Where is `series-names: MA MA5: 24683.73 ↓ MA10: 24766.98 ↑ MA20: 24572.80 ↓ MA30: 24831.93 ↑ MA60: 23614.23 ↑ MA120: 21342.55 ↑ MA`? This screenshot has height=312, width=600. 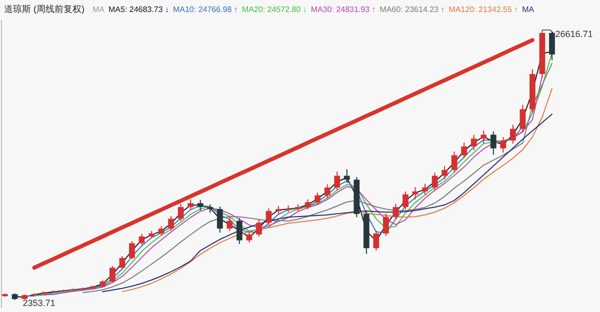
series-names: MA MA5: 24683.73 ↓ MA10: 24766.98 ↑ MA20: 24572.80 ↓ MA30: 24831.93 ↑ MA60: 23614.23 ↑ MA120: 21342.55 ↑ MA is located at coordinates (313, 9).